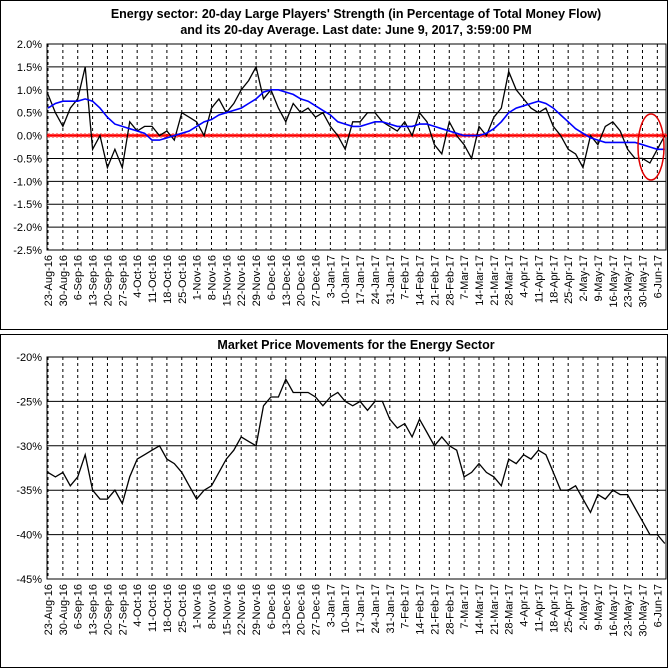  Describe the element at coordinates (79, 606) in the screenshot. I see `x-tick-label: 6-Sep-16` at that location.